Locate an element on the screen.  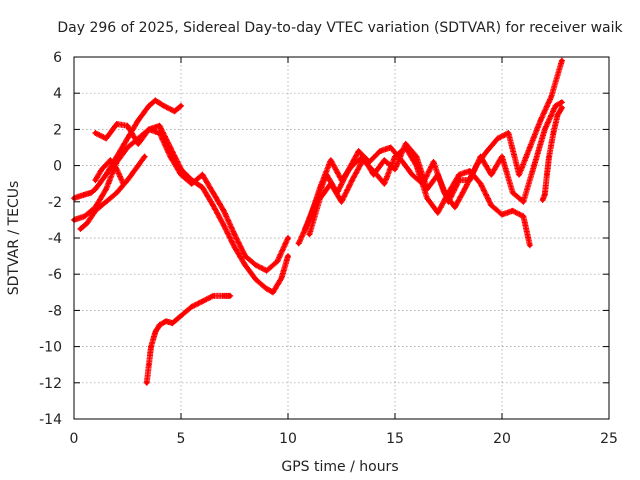
y-tick-label: -12 is located at coordinates (50, 384).